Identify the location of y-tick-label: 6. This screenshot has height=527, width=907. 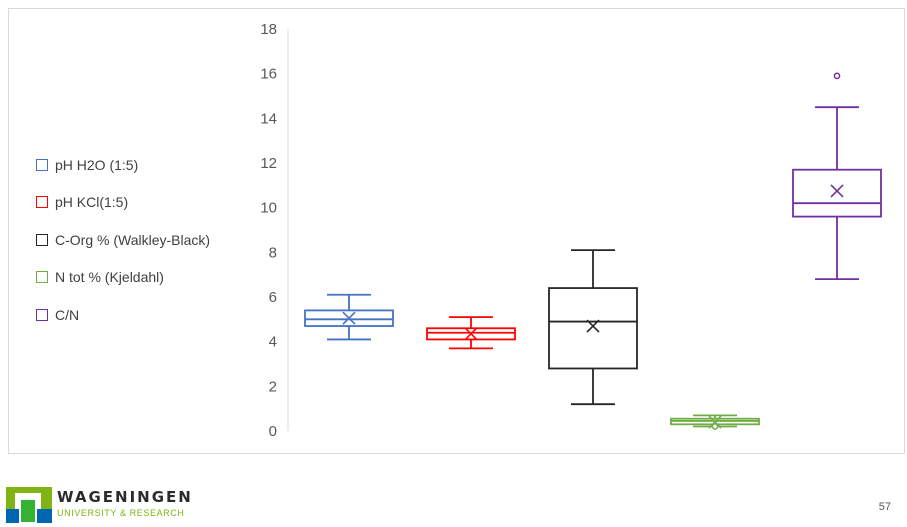
(273, 297).